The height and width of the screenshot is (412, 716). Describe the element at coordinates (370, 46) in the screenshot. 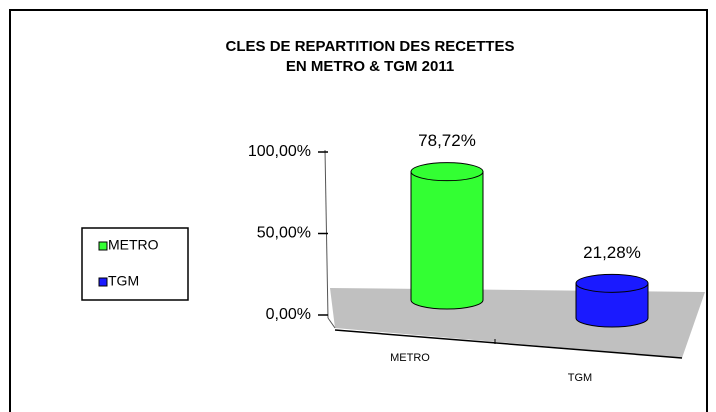

I see `chart-title: CLES DE REPARTITION DES RECETTES` at that location.